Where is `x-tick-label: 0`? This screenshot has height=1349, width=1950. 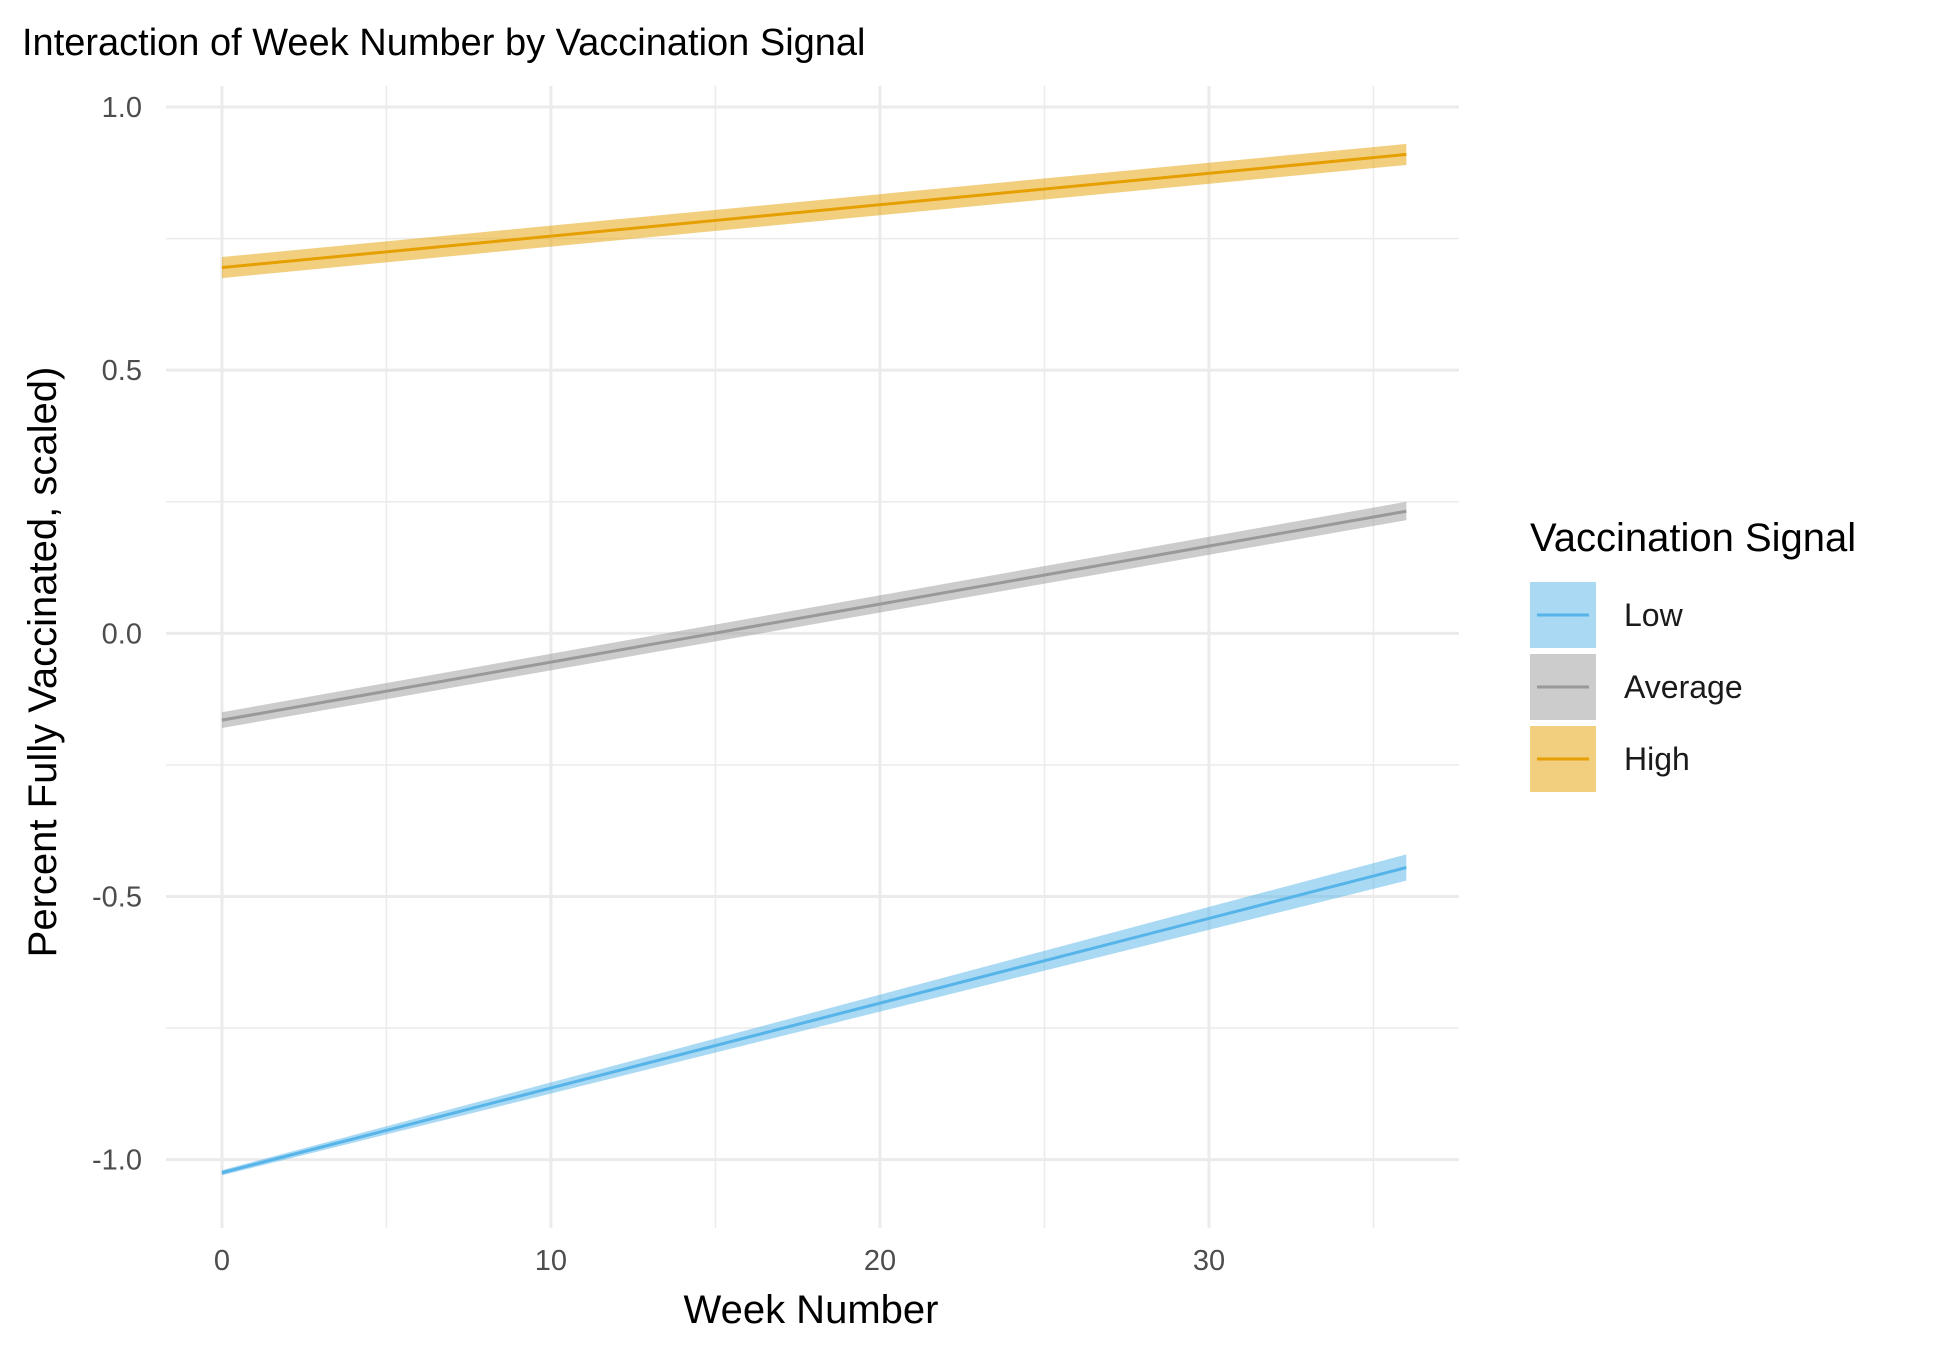 x-tick-label: 0 is located at coordinates (222, 1261).